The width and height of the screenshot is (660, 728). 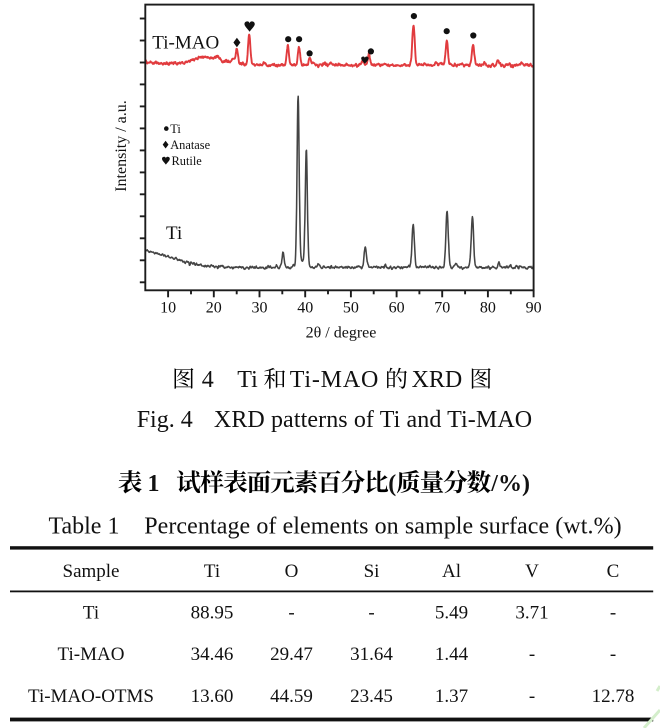 I want to click on svg-text: 1.37, so click(x=451, y=696).